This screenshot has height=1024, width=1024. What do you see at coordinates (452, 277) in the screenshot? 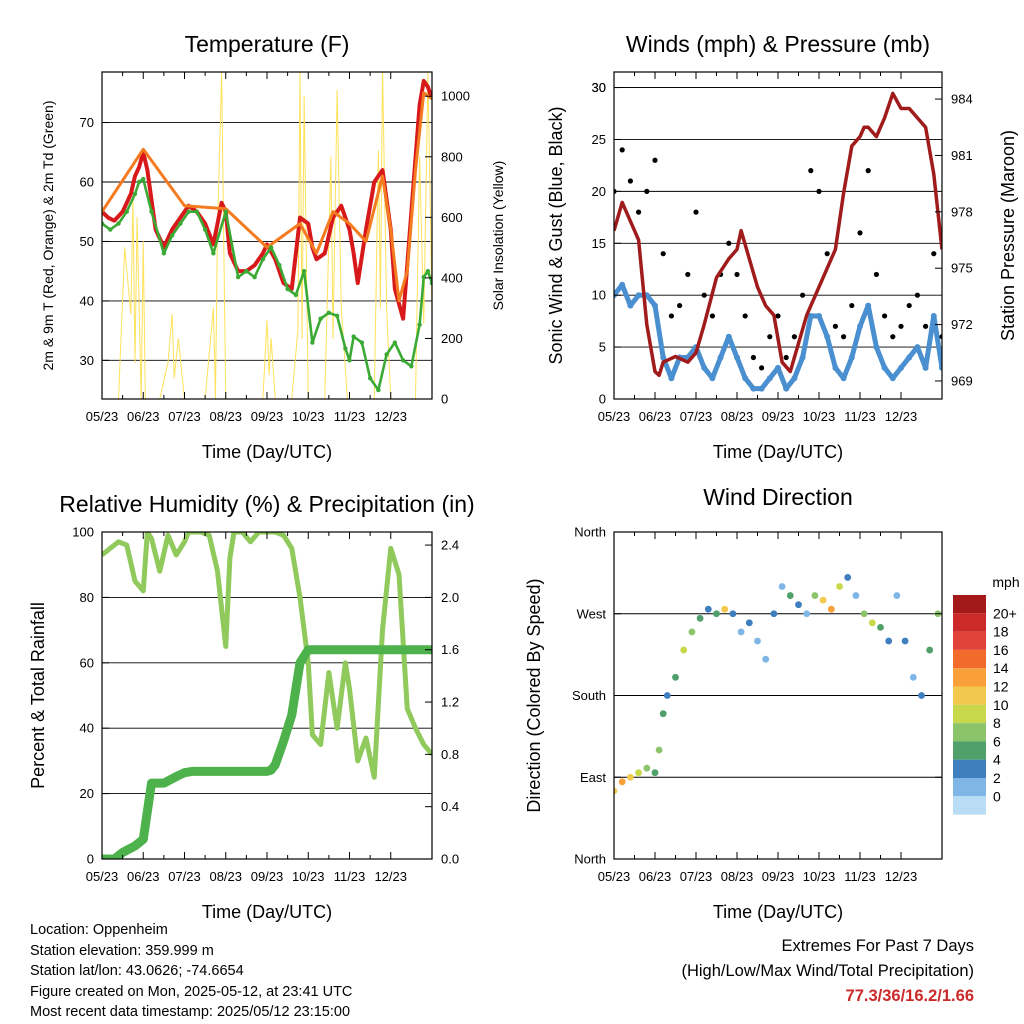
I see `y2-tick-label: 400` at bounding box center [452, 277].